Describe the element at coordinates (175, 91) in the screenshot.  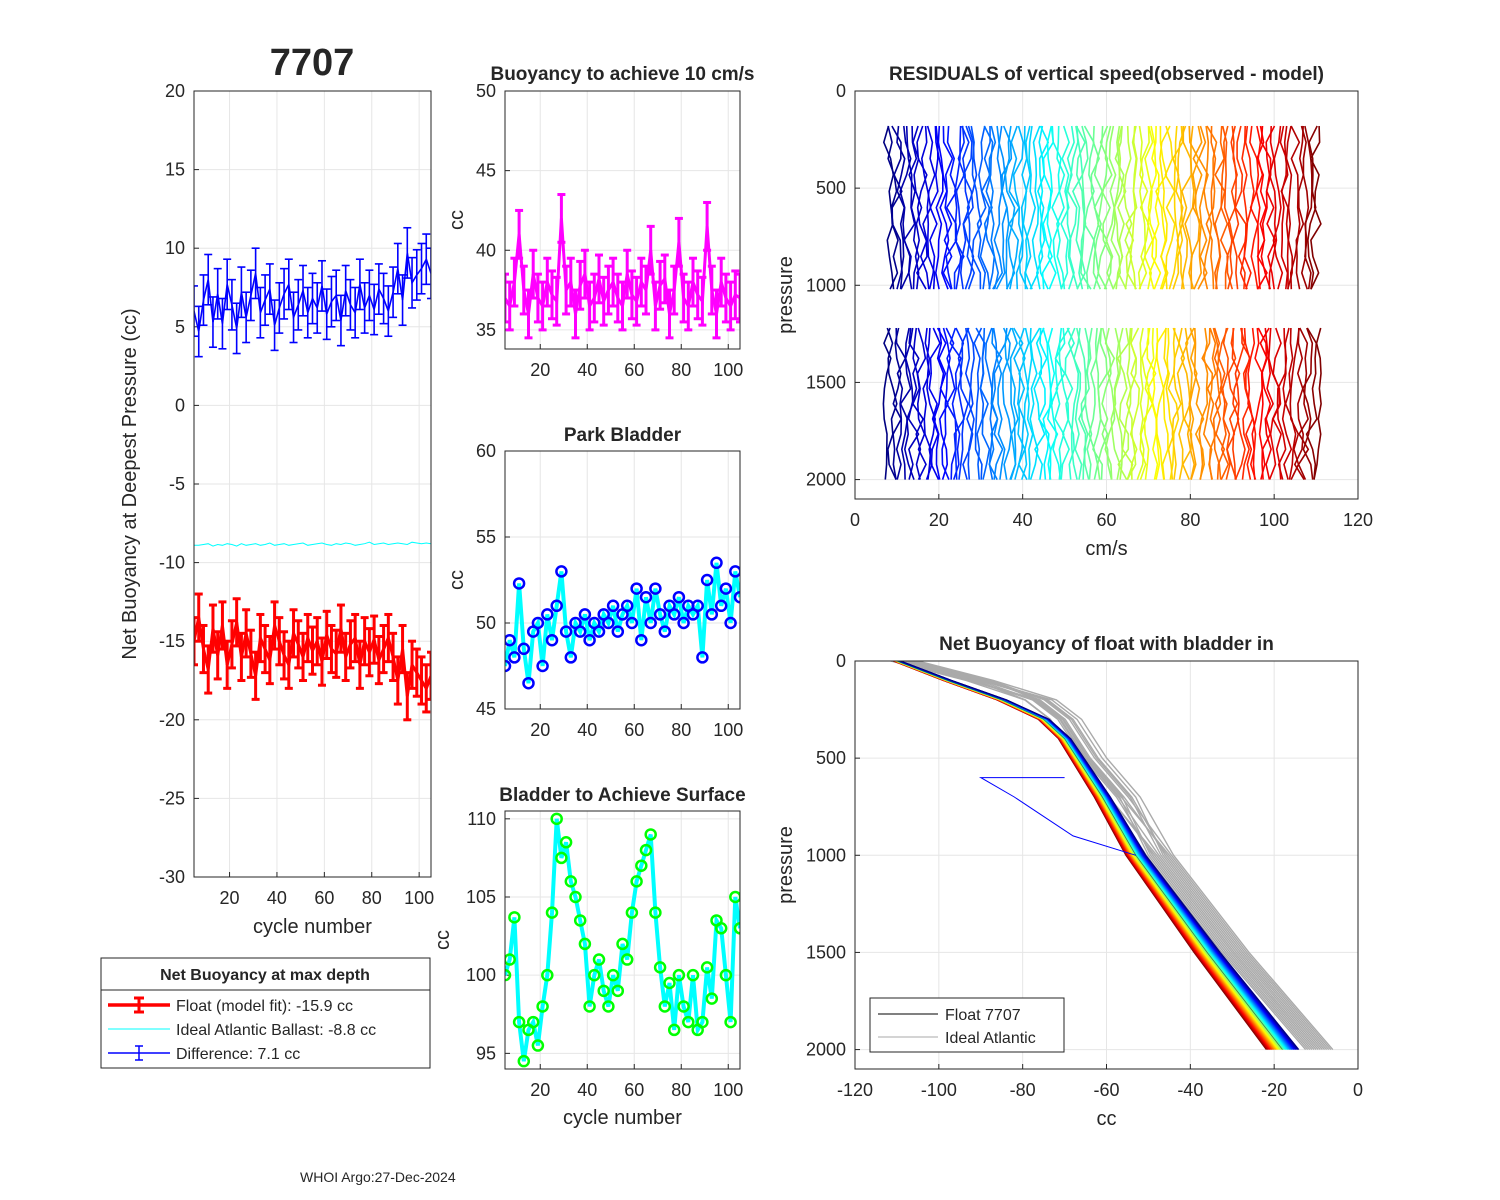
I see `y-tick-label: 20` at that location.